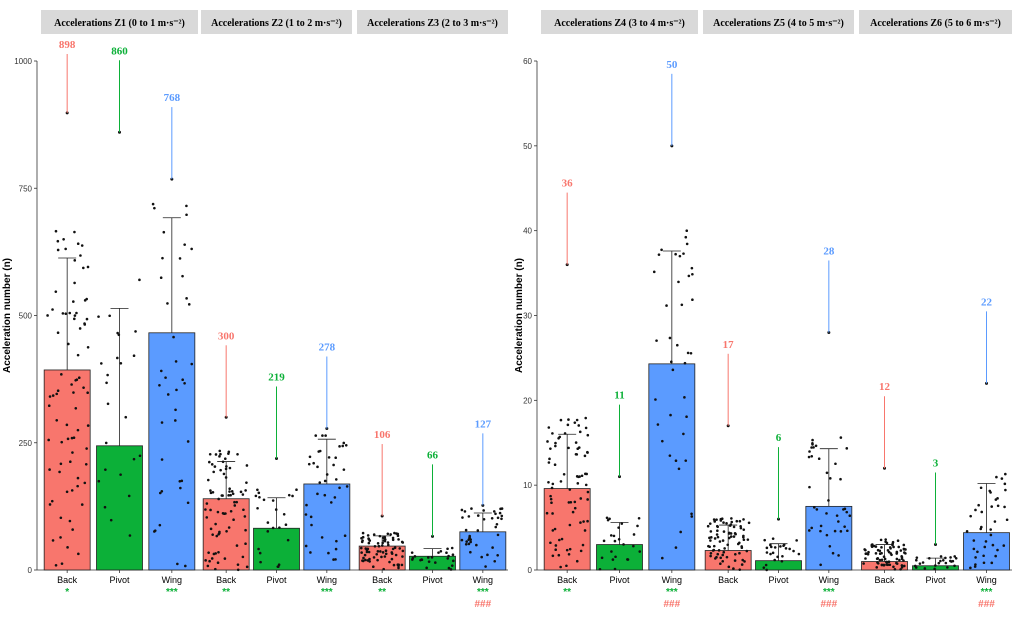 Image resolution: width=1023 pixels, height=626 pixels. What do you see at coordinates (987, 302) in the screenshot?
I see `max-value-label: 22` at bounding box center [987, 302].